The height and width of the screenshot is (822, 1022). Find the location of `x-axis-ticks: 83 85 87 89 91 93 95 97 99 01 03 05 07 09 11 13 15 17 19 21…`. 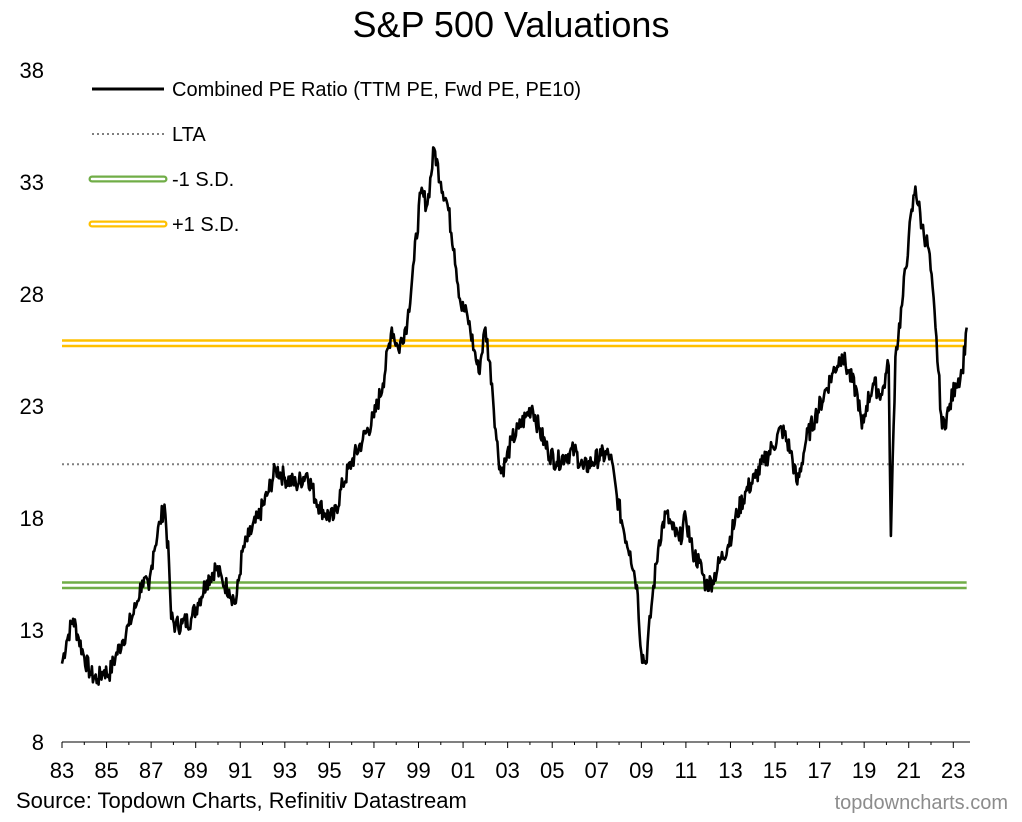

x-axis-ticks: 83 85 87 89 91 93 95 97 99 01 03 05 07 09 11 13 15 17 19 21… is located at coordinates (508, 770).